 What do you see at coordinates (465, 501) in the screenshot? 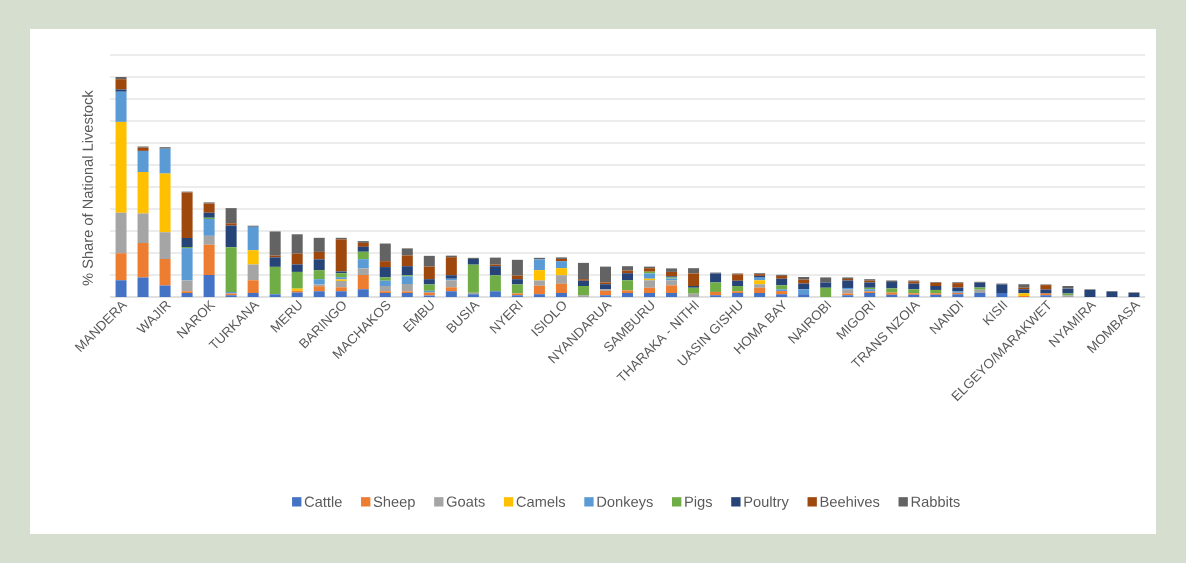
I see `legend-label: Goats` at bounding box center [465, 501].